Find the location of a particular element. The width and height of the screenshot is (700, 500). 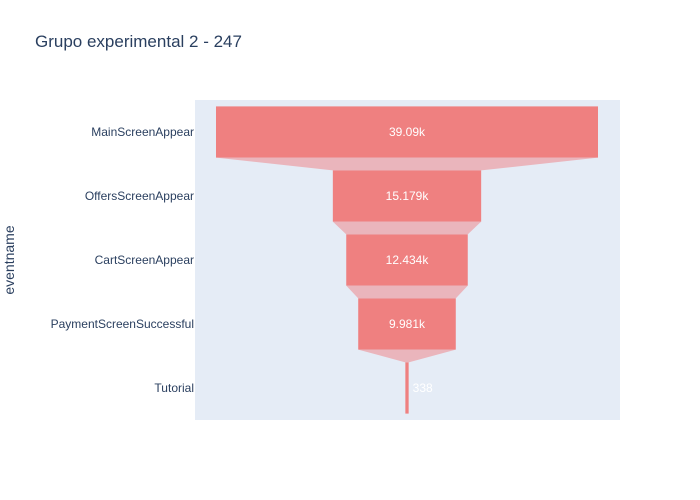

value-label: 15.179k is located at coordinates (408, 196).